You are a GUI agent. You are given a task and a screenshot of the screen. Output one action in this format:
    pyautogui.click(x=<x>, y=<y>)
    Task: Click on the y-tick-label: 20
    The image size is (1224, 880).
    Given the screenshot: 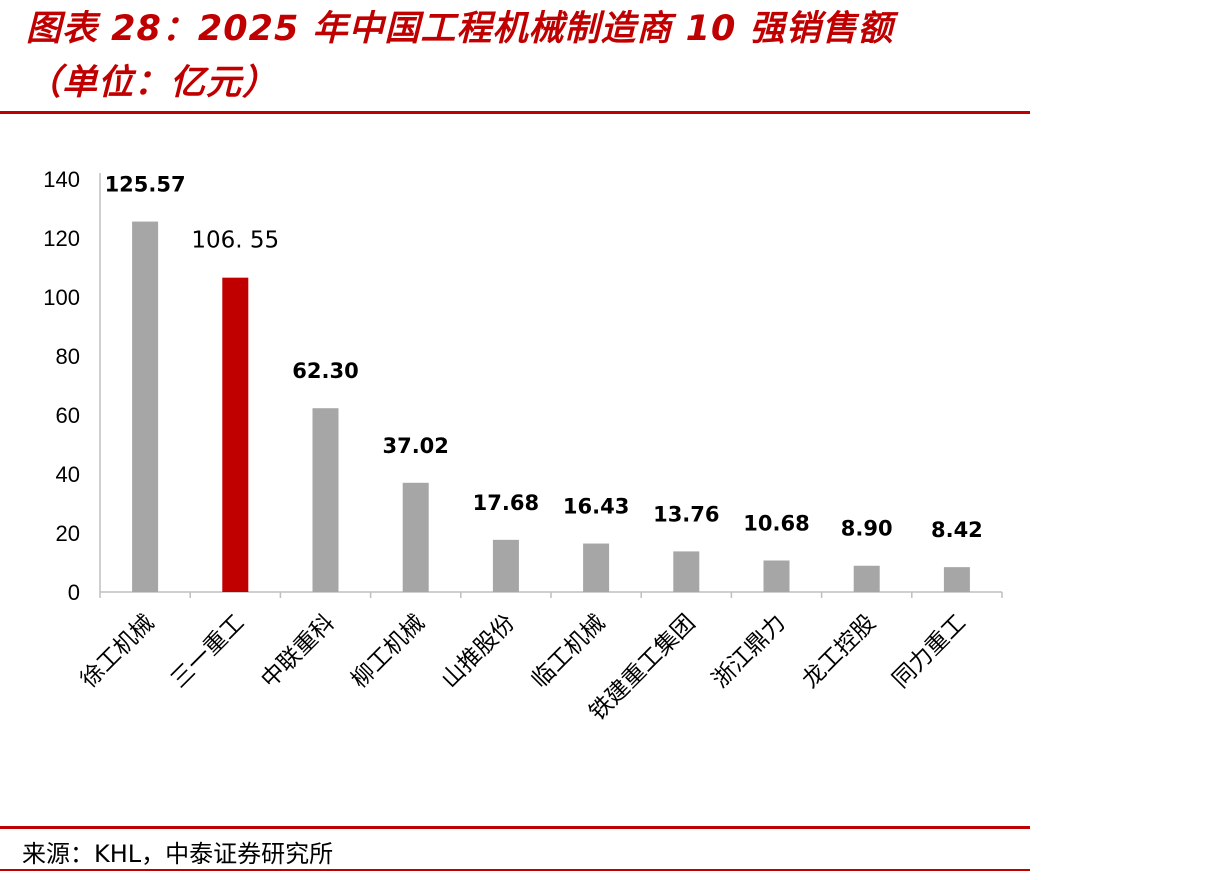 What is the action you would take?
    pyautogui.click(x=68, y=533)
    